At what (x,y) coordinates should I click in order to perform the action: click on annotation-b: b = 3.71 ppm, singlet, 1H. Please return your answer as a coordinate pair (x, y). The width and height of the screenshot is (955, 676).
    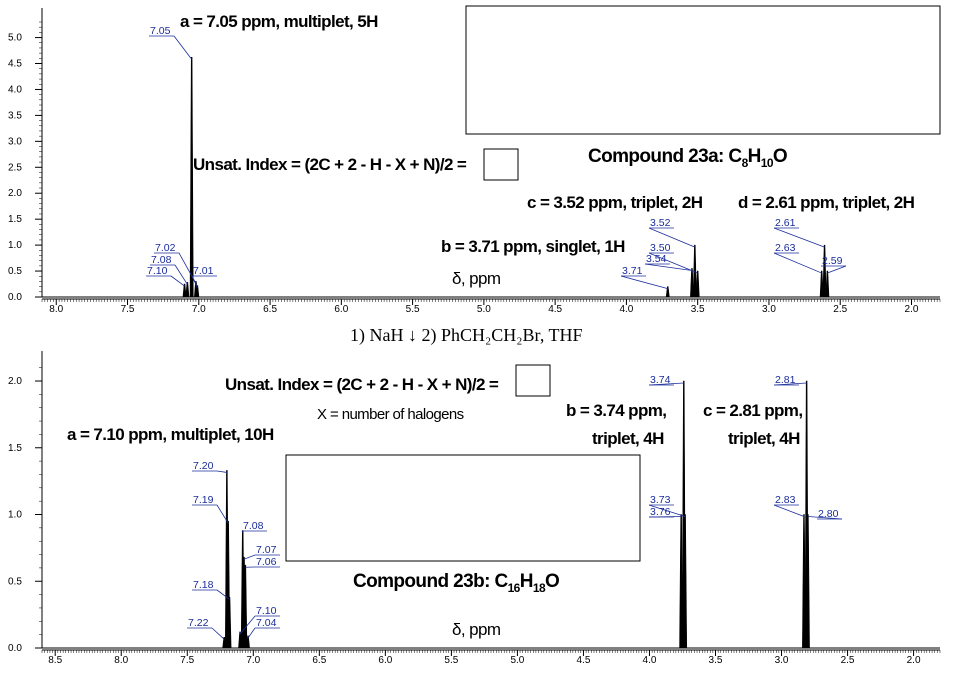
    Looking at the image, I should click on (533, 246).